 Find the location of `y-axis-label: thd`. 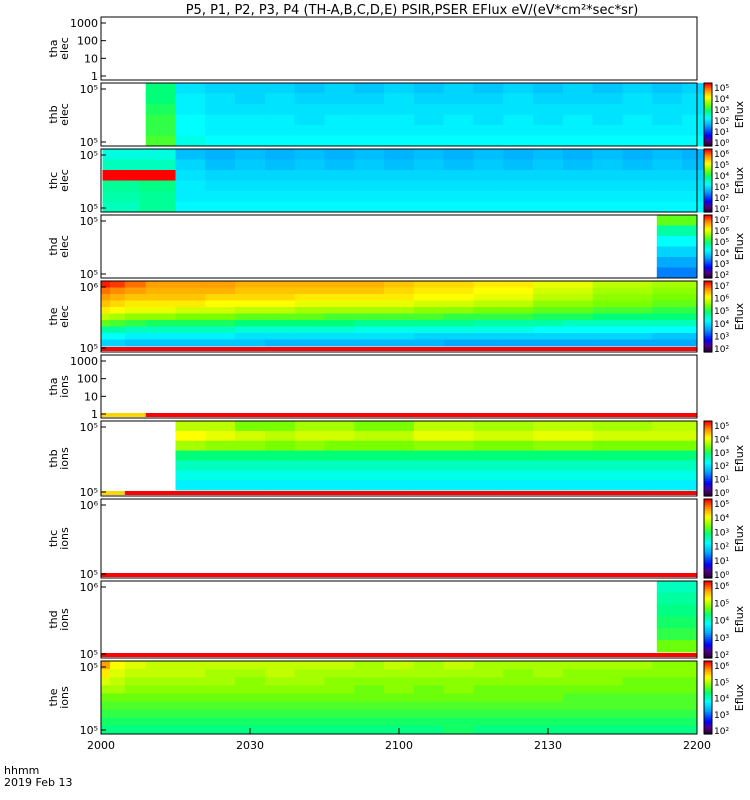

y-axis-label: thd is located at coordinates (53, 619).